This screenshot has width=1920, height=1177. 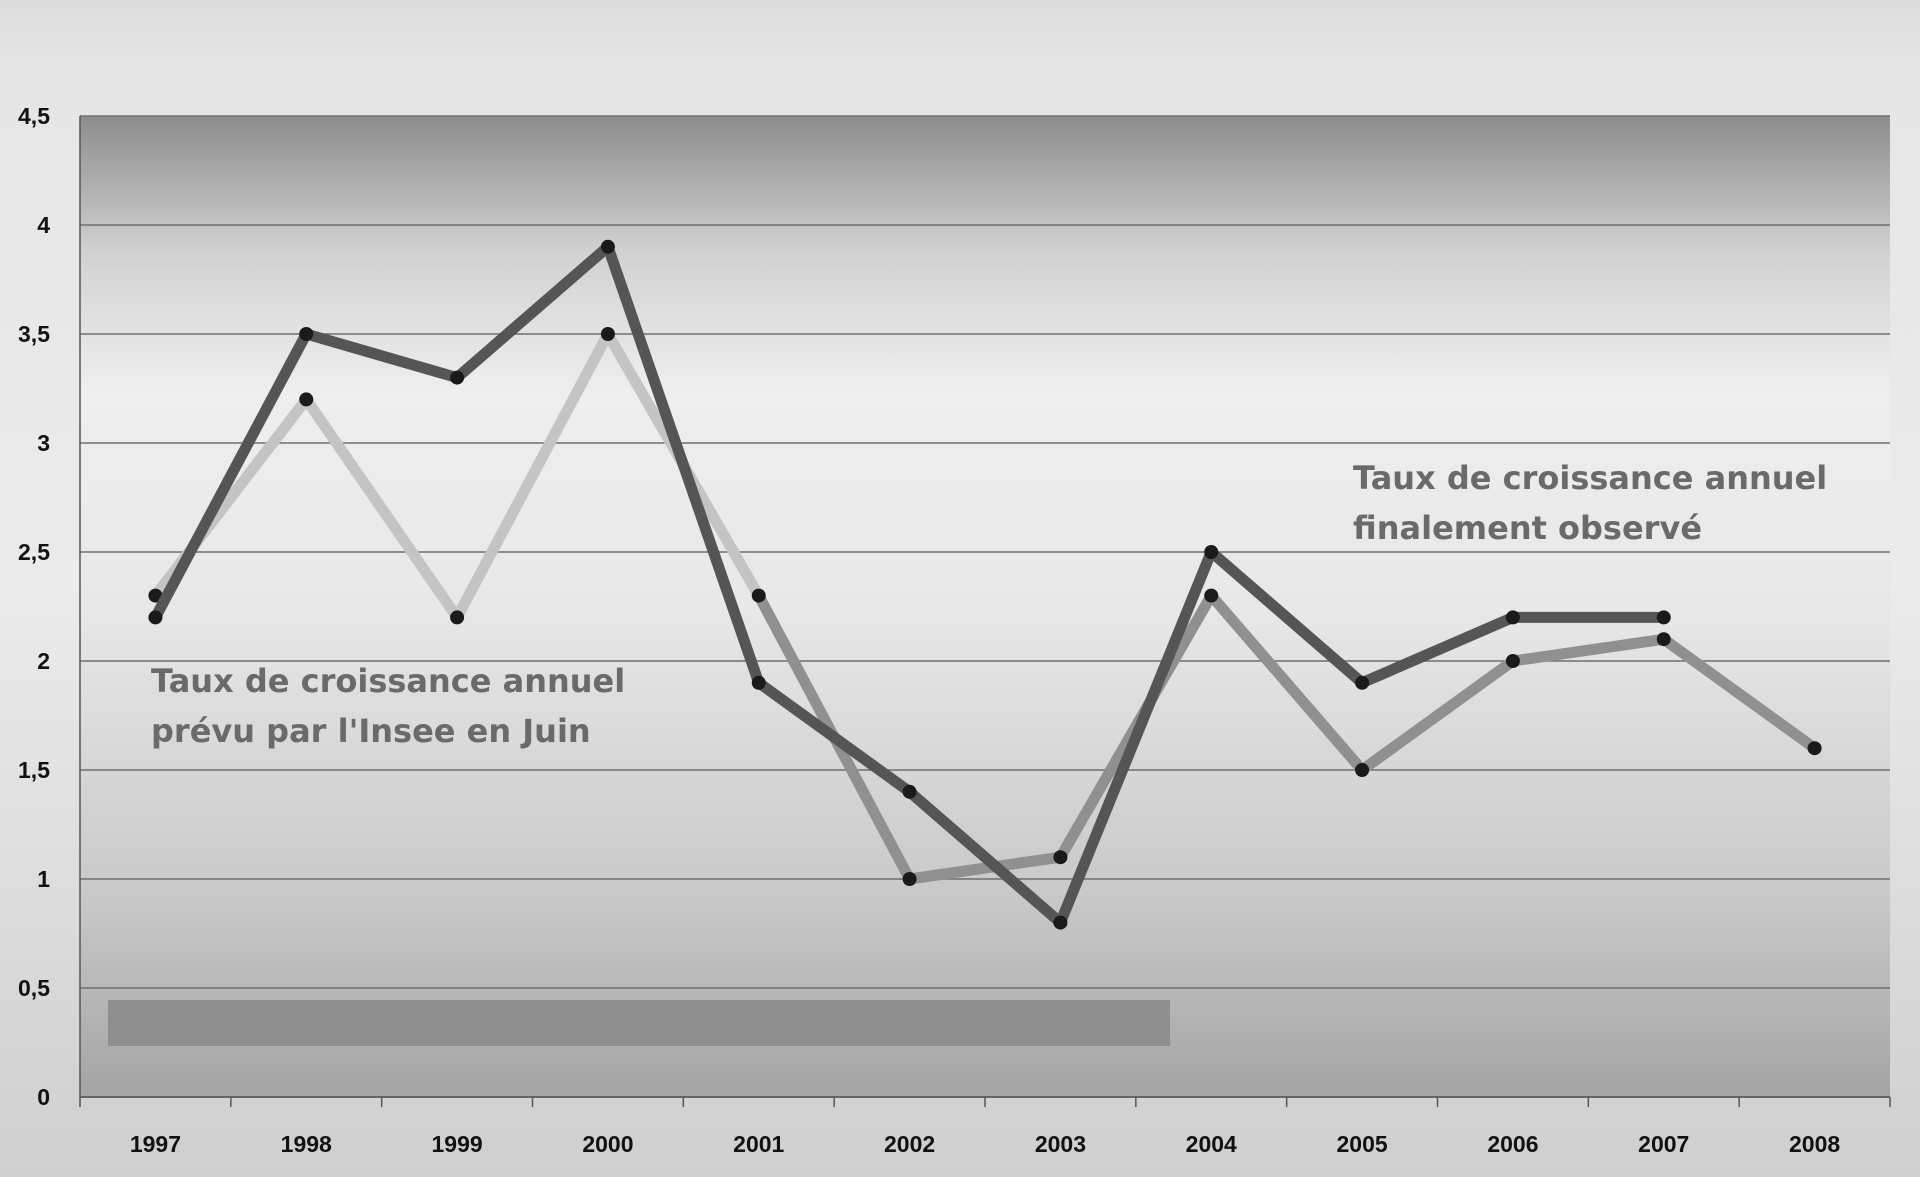 I want to click on y-tick-label: 1, so click(x=43, y=879).